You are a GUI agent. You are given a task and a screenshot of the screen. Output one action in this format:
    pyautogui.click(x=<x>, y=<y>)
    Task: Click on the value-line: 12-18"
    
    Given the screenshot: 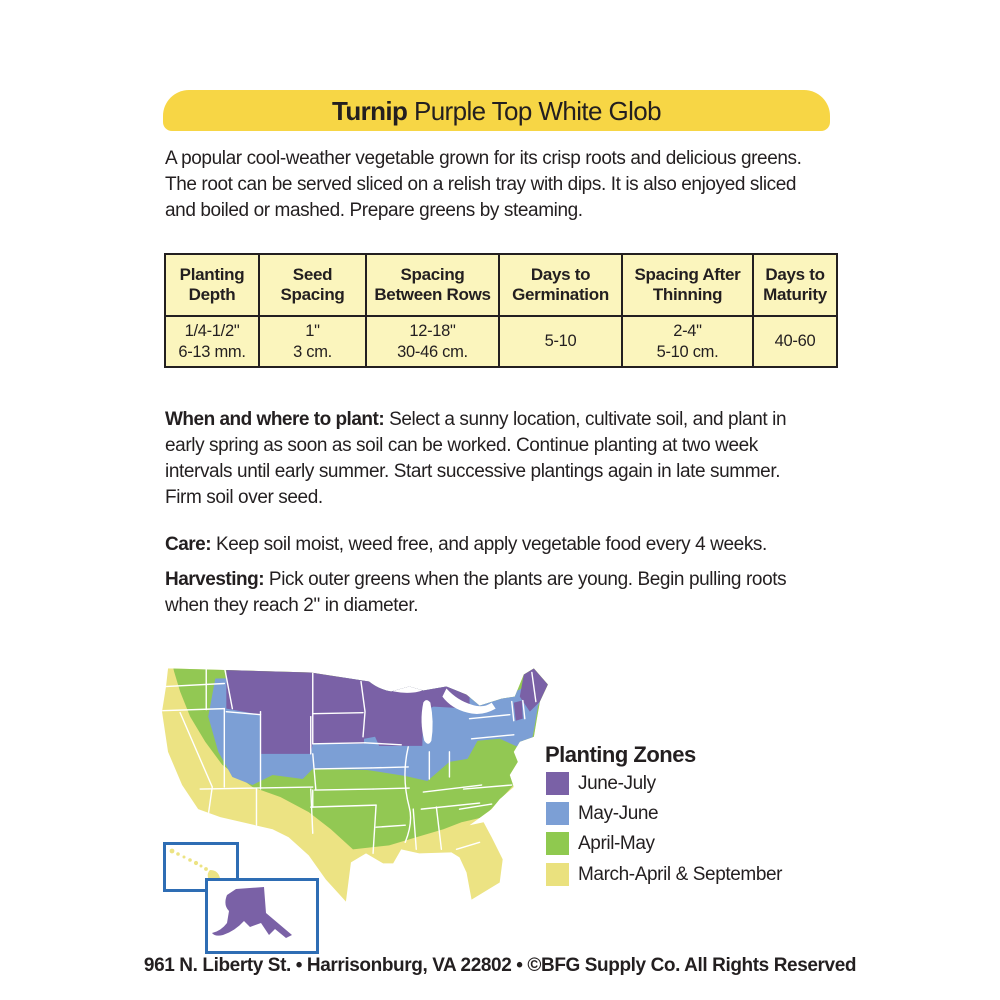 What is the action you would take?
    pyautogui.click(x=432, y=330)
    